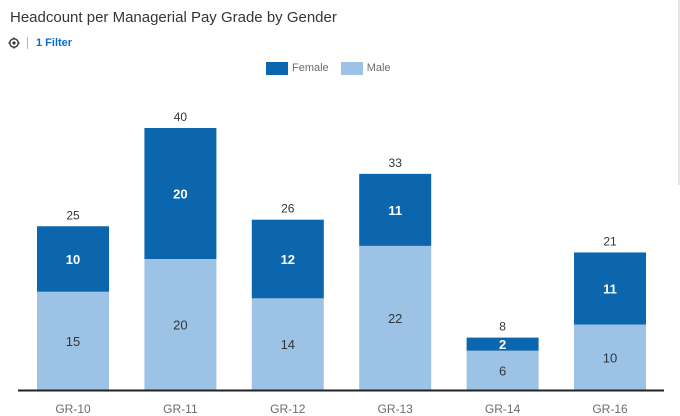  What do you see at coordinates (54, 43) in the screenshot?
I see `filter-link: 1 Filter` at bounding box center [54, 43].